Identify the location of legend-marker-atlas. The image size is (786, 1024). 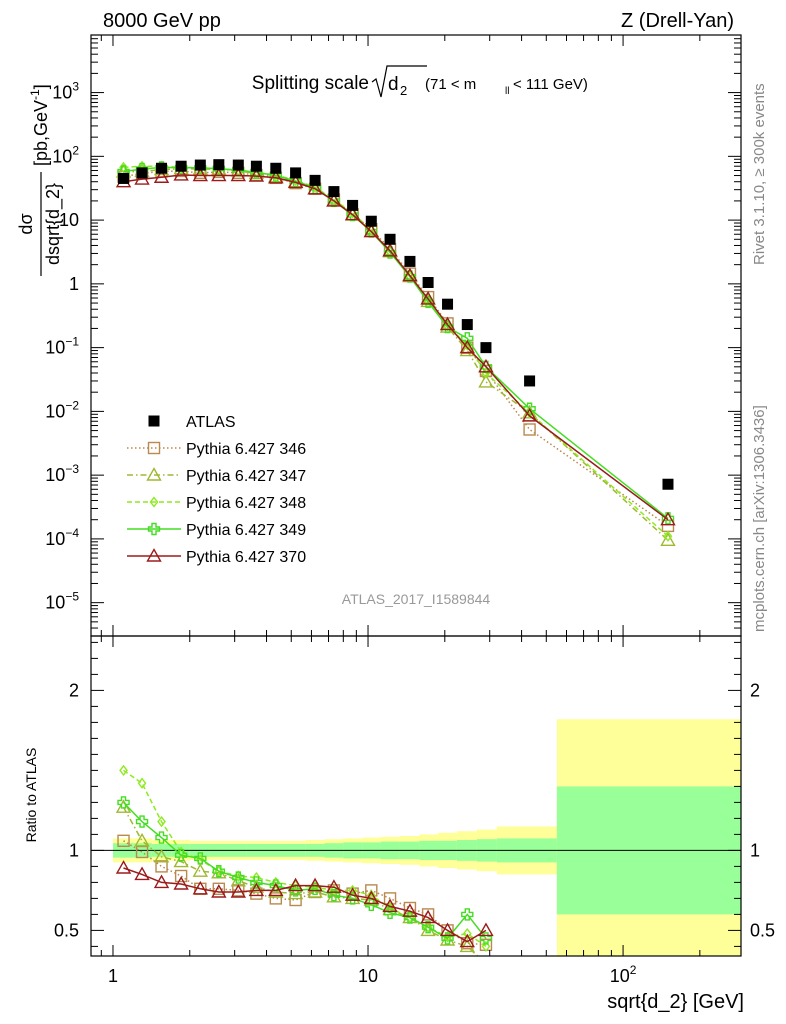
(154, 421).